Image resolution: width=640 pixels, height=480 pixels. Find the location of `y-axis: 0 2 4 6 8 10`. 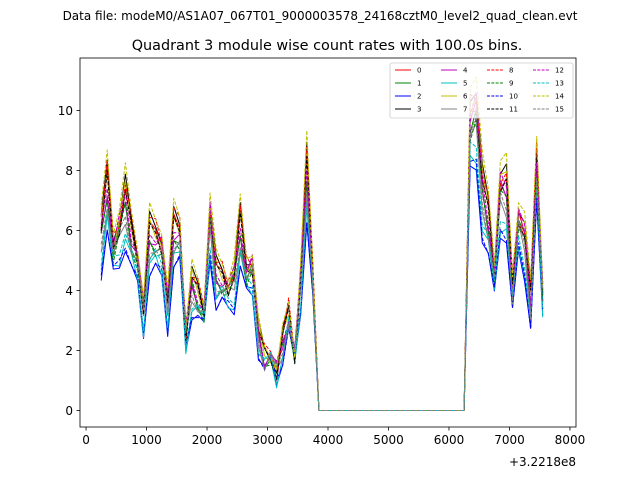

y-axis: 0 2 4 6 8 10 is located at coordinates (69, 261).